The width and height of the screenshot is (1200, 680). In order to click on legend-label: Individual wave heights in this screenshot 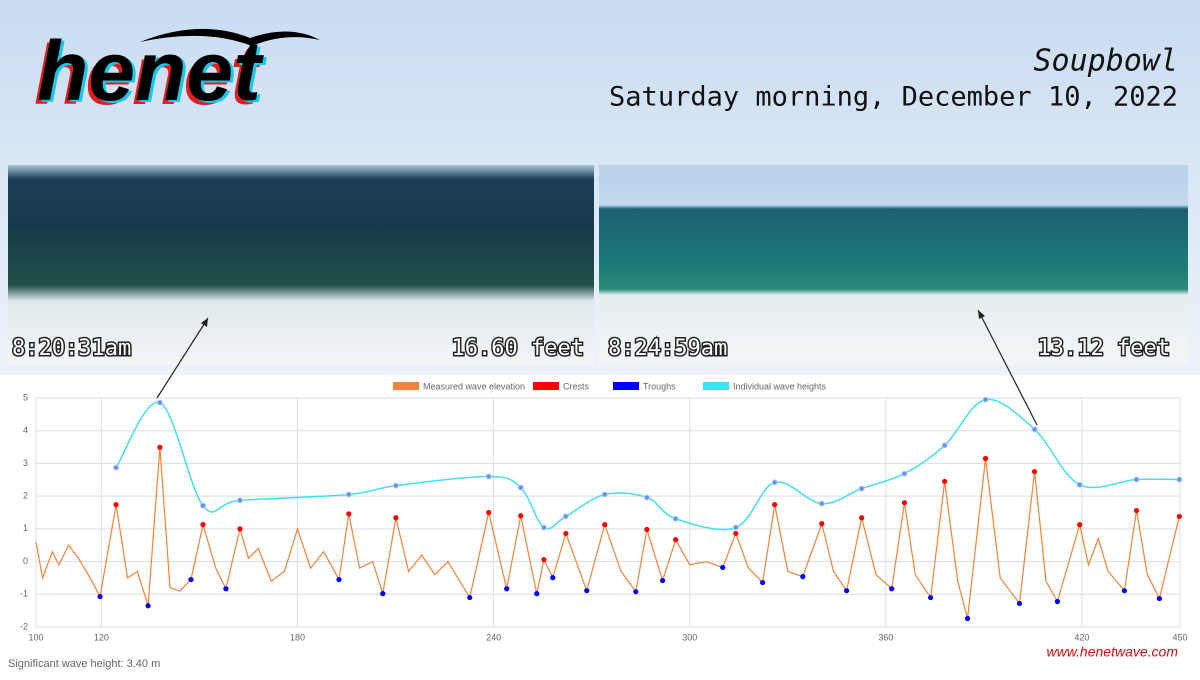, I will do `click(780, 386)`.